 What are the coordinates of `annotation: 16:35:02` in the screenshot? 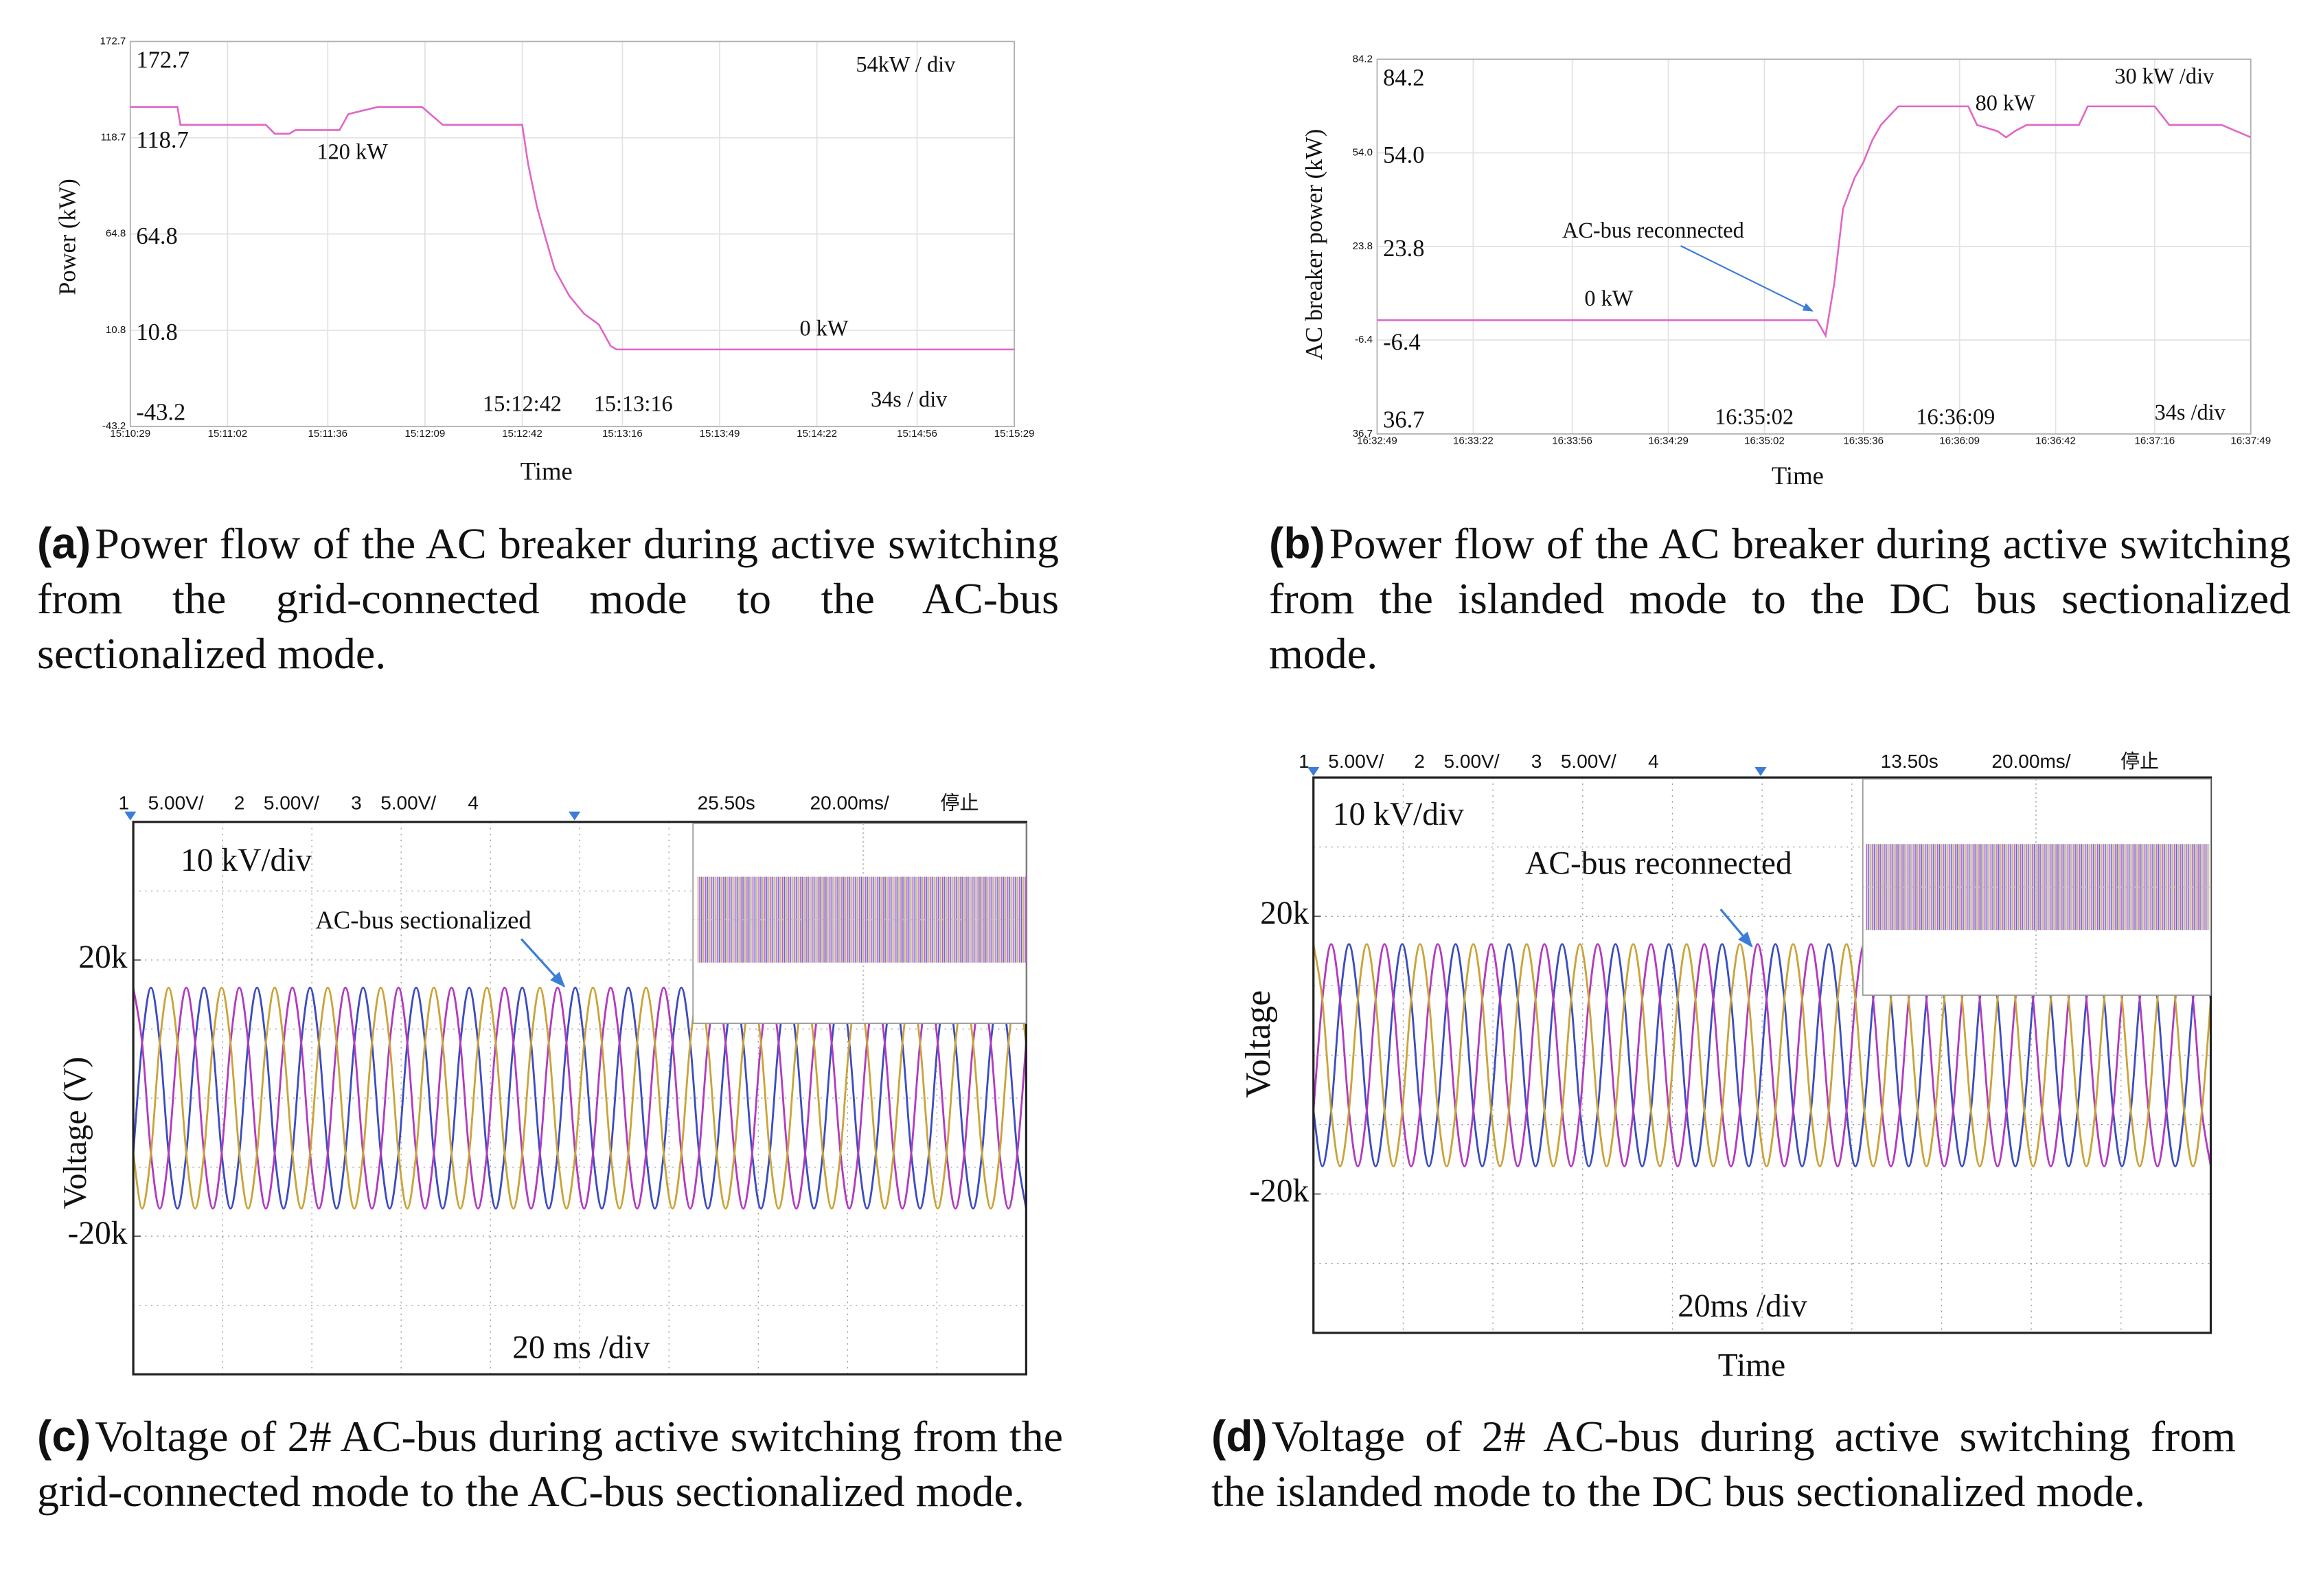 It's located at (1754, 416).